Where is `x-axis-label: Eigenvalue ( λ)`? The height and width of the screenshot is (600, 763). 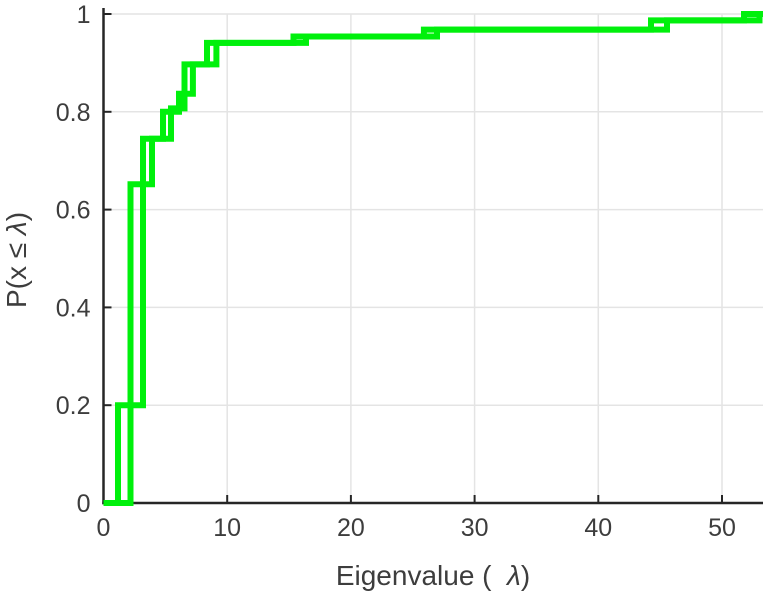
x-axis-label: Eigenvalue ( λ) is located at coordinates (433, 576).